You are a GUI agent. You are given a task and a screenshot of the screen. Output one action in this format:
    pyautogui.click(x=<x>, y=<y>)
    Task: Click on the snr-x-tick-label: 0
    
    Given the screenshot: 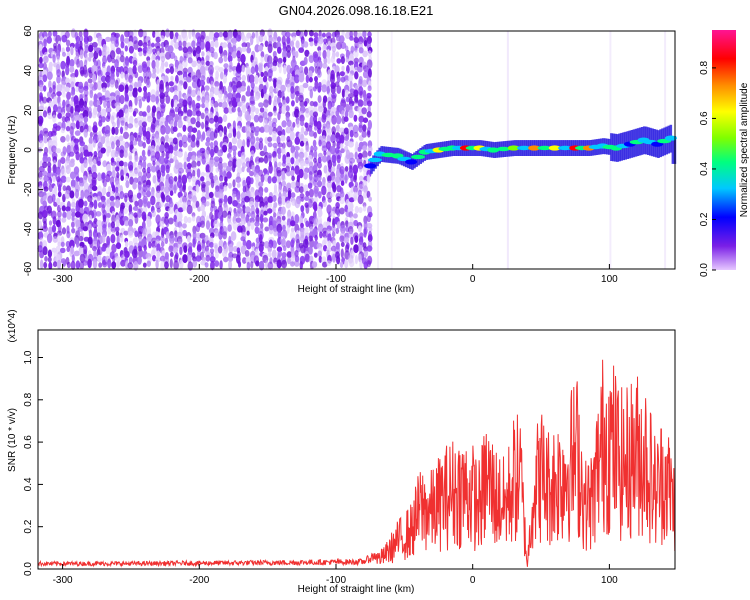 What is the action you would take?
    pyautogui.click(x=473, y=580)
    